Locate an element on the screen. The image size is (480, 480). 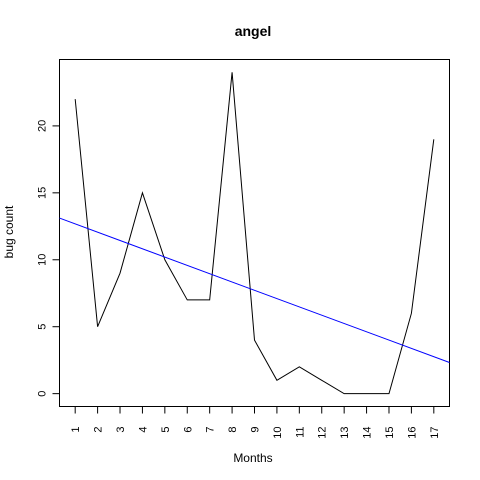
y-tick-label: 5 is located at coordinates (43, 327).